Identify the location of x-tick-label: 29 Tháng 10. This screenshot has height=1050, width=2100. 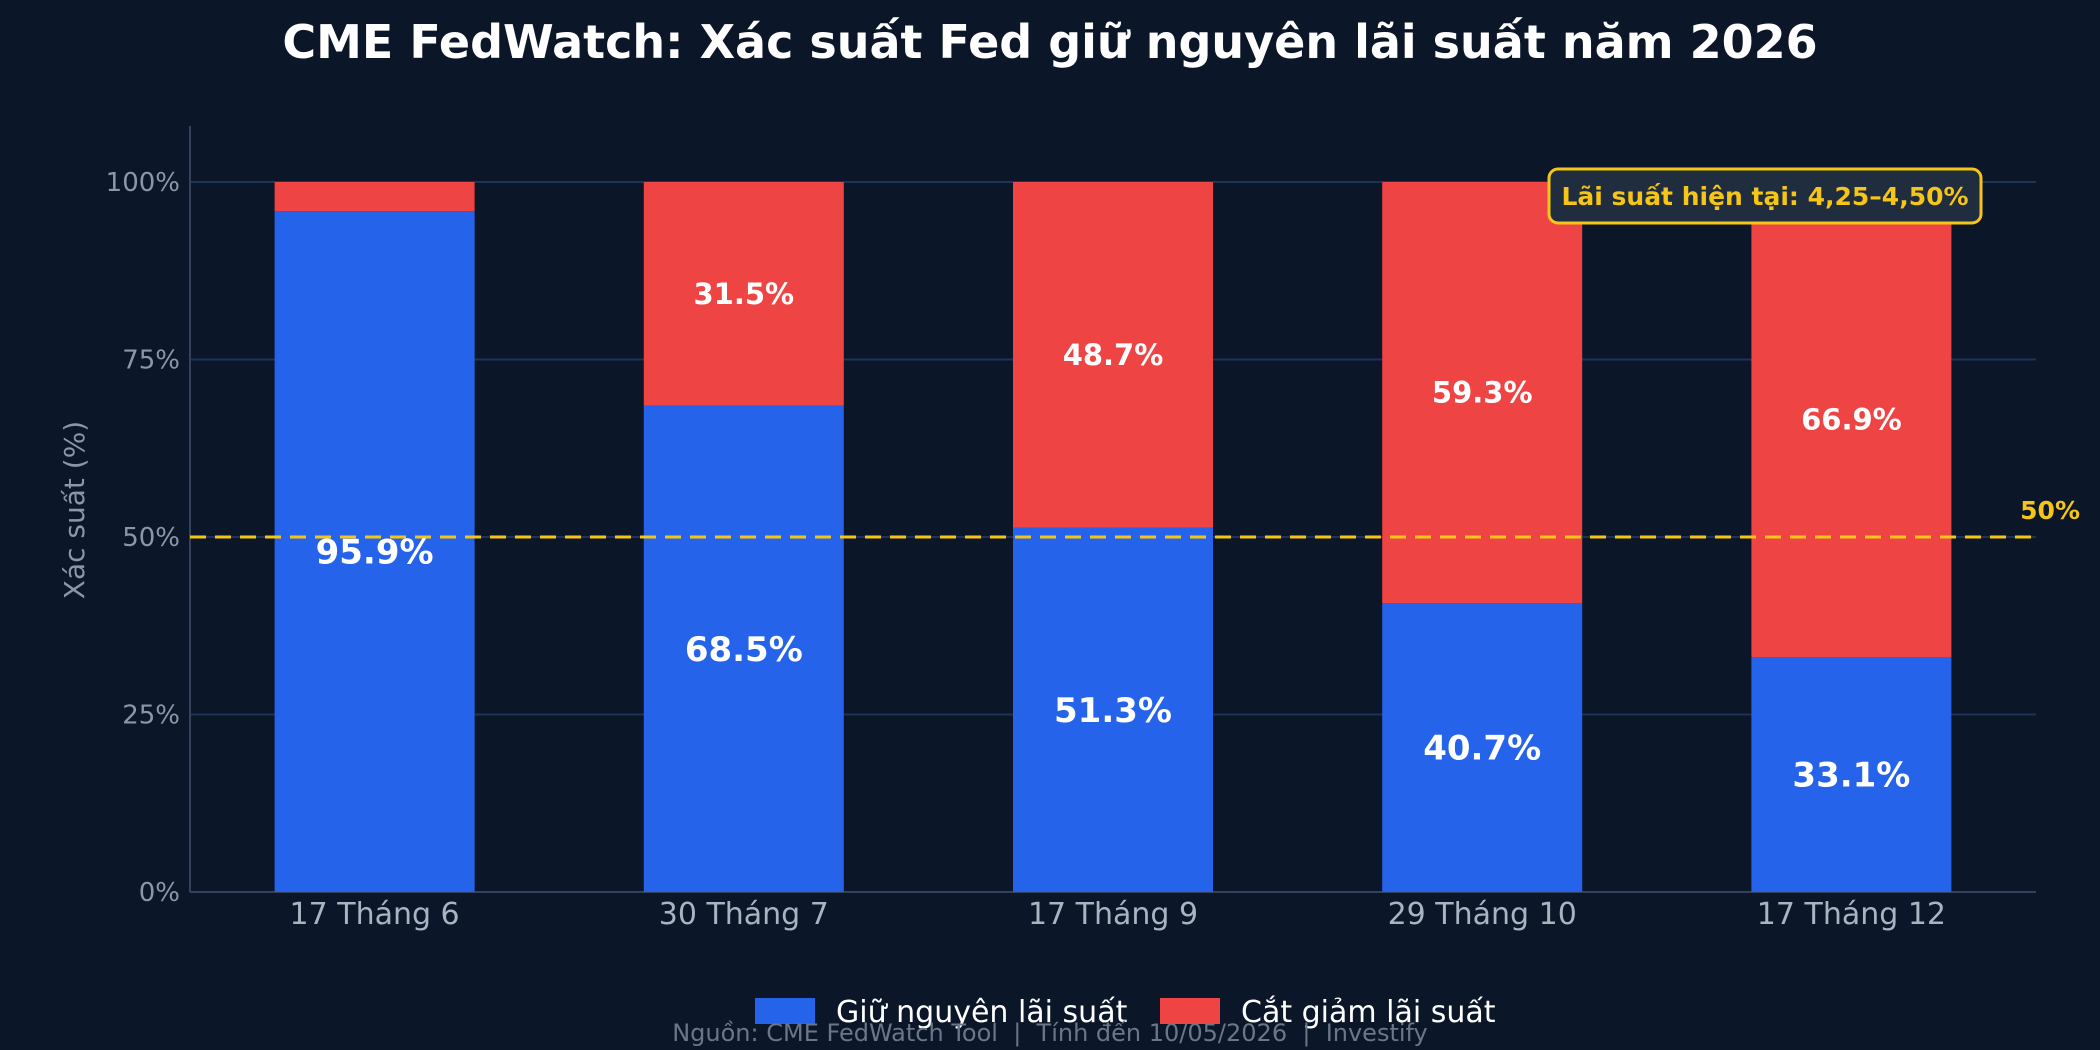
(1482, 914).